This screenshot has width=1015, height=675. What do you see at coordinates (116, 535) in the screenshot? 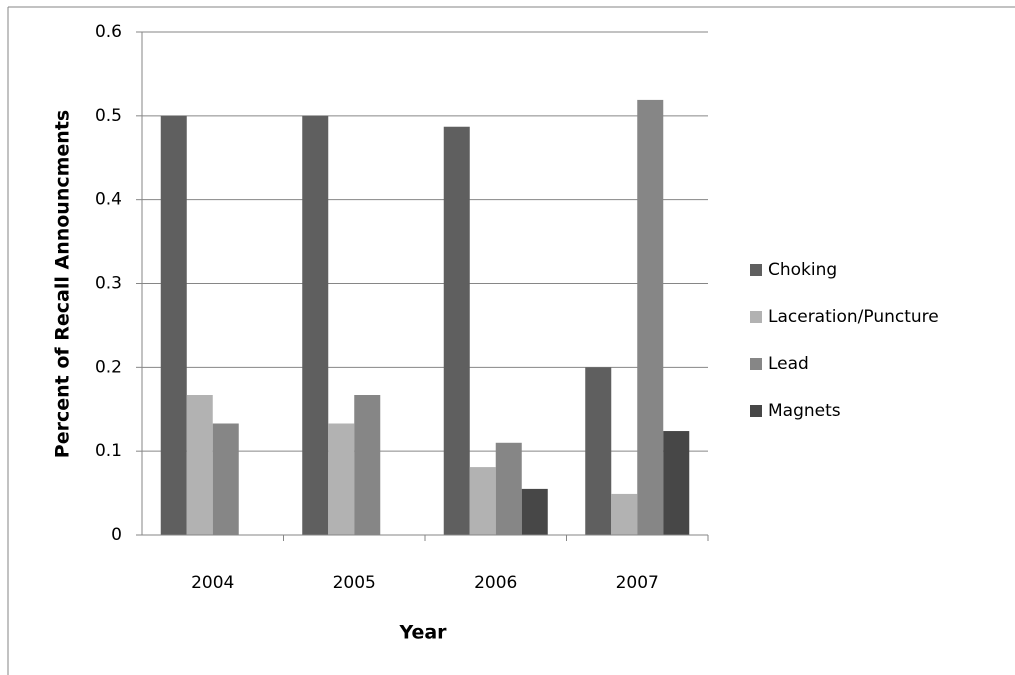
I see `y-tick-label: 0` at bounding box center [116, 535].